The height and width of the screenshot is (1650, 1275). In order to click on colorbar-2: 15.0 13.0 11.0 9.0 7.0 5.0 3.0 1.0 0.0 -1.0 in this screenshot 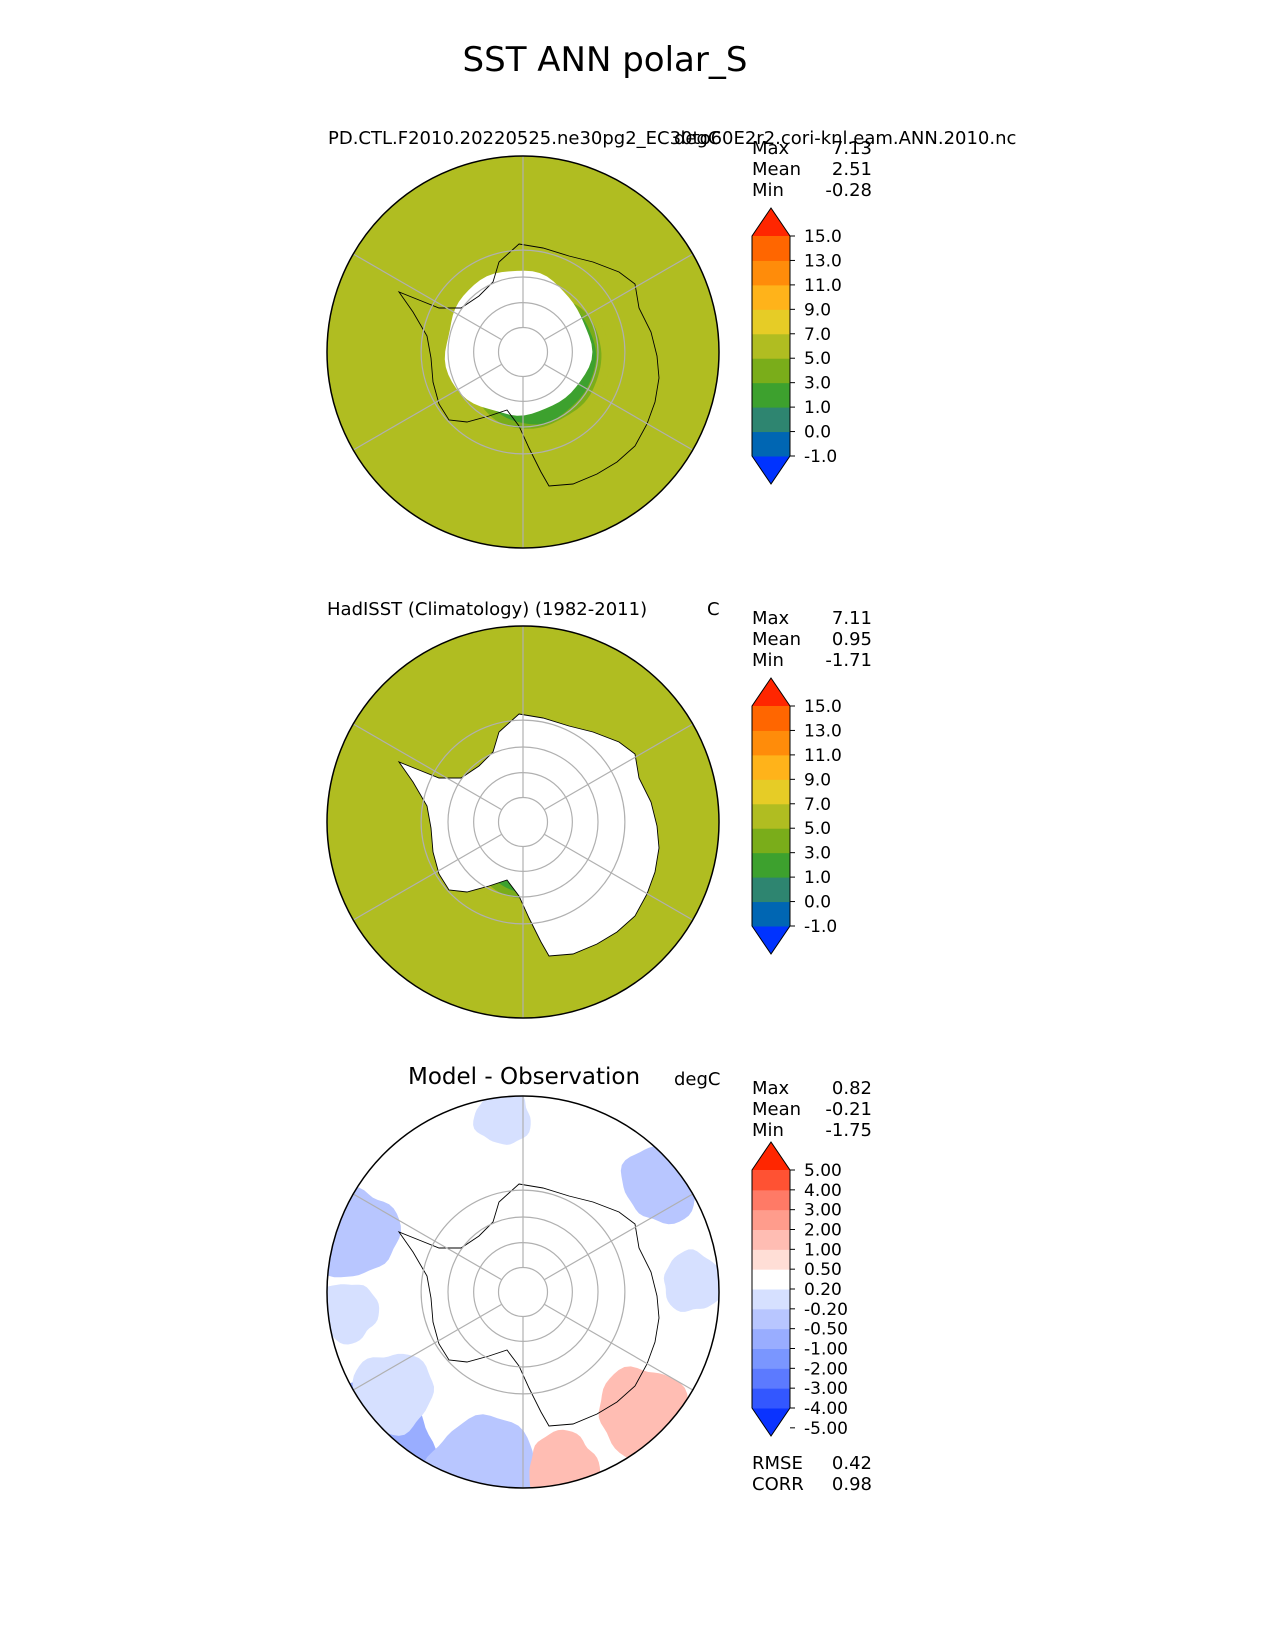, I will do `click(796, 816)`.